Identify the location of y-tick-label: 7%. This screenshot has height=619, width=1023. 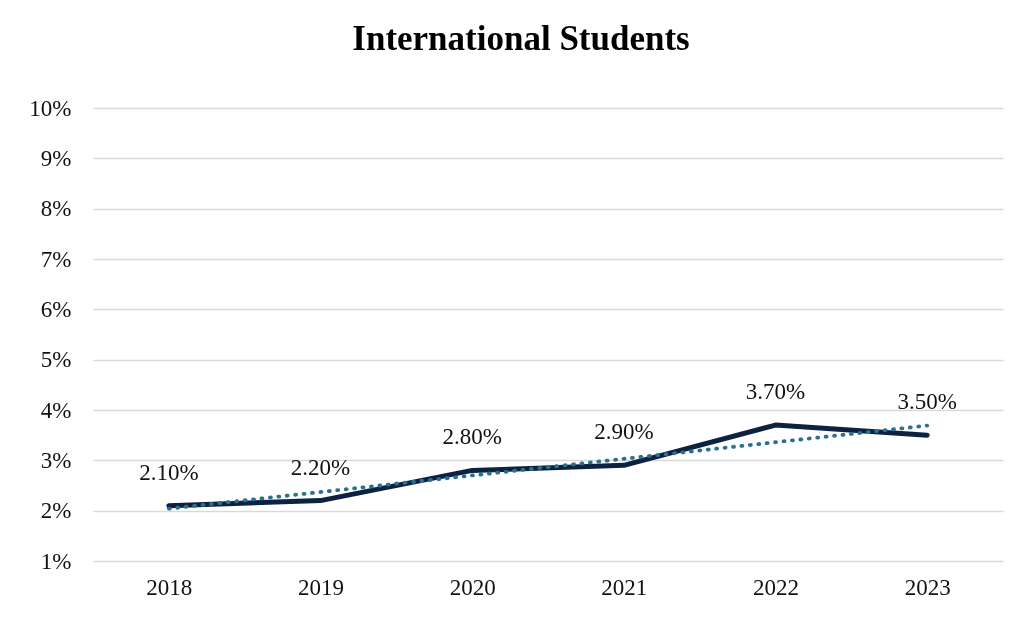
(56, 259).